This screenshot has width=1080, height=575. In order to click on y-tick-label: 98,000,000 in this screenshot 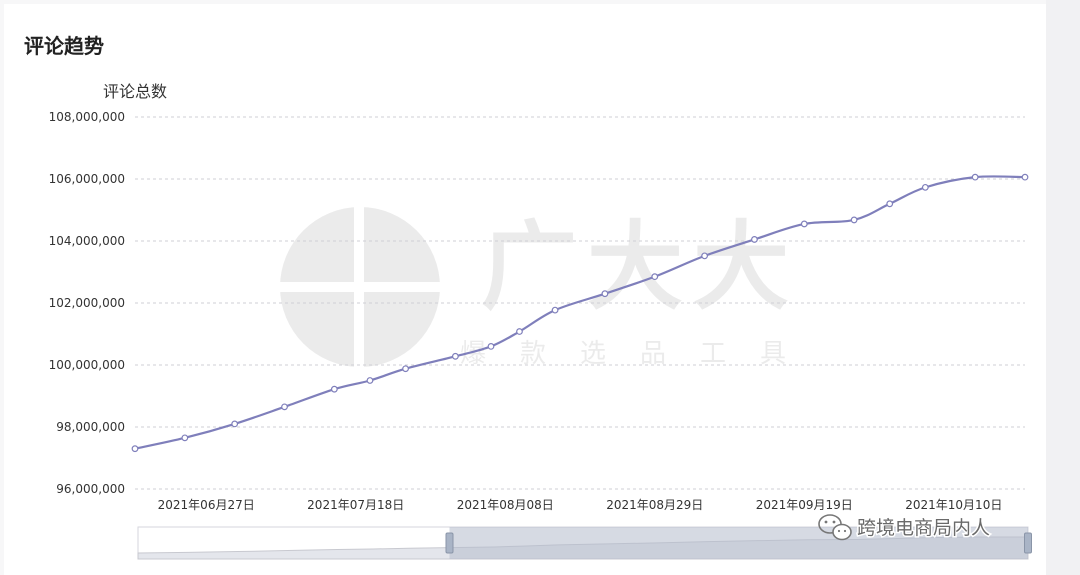, I will do `click(90, 427)`.